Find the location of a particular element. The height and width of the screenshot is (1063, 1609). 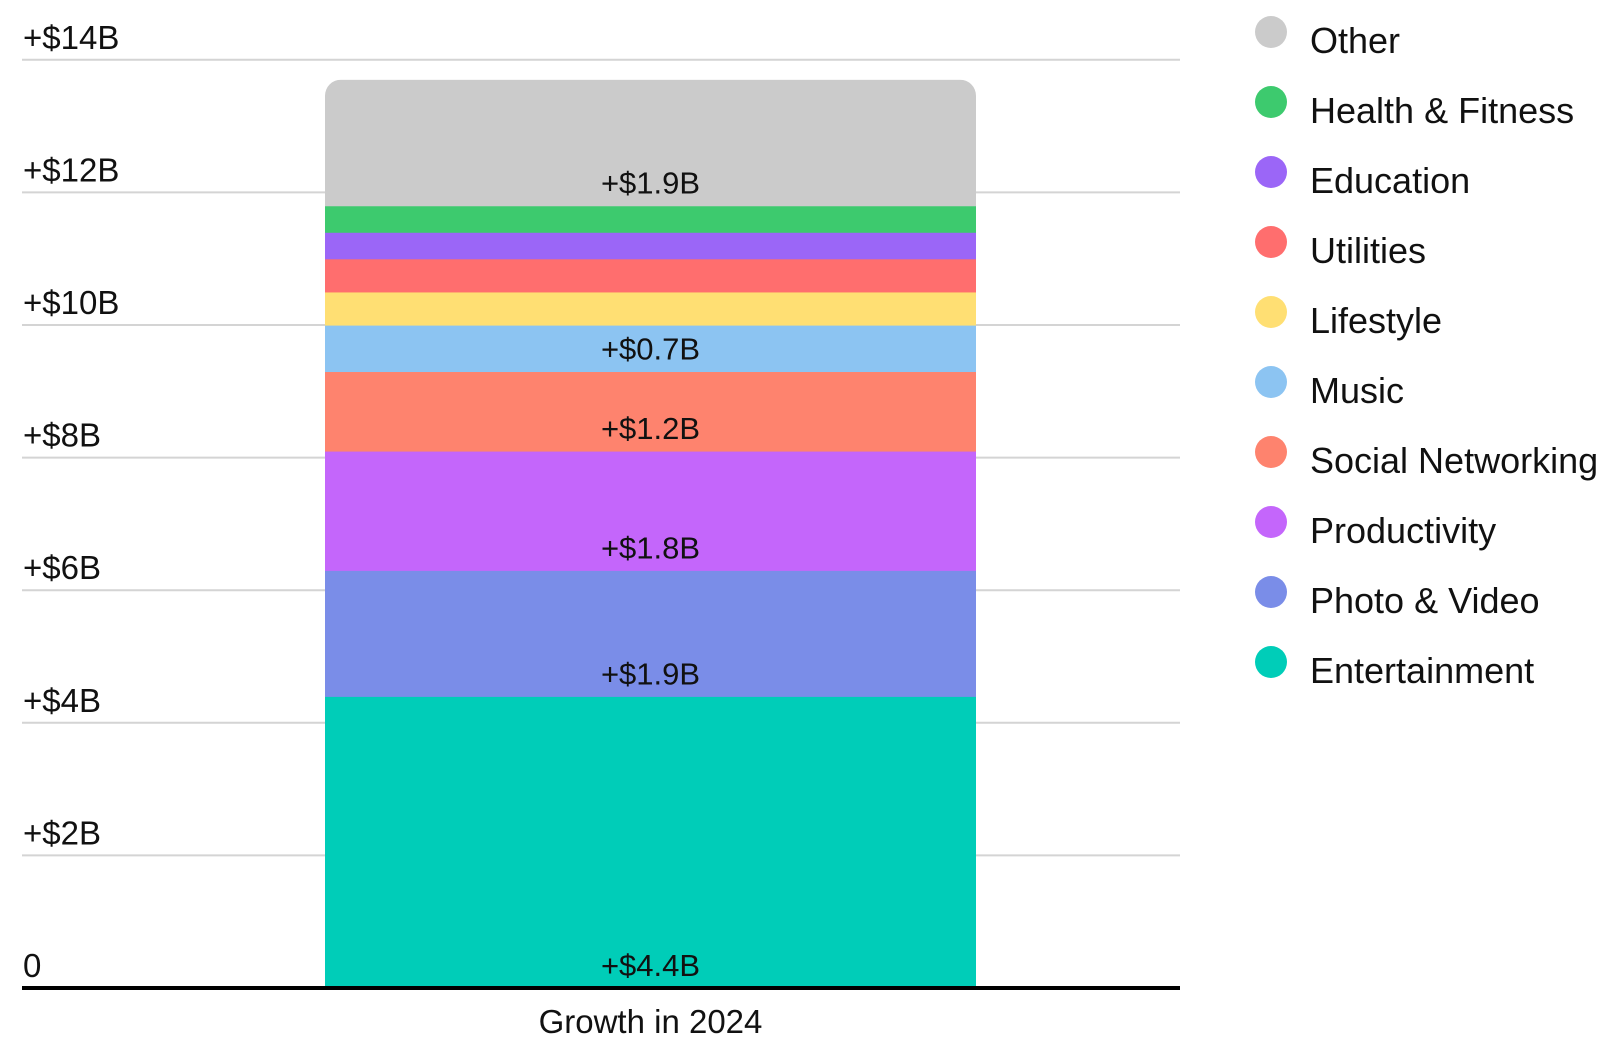

bar-segment-social-networking is located at coordinates (650, 411).